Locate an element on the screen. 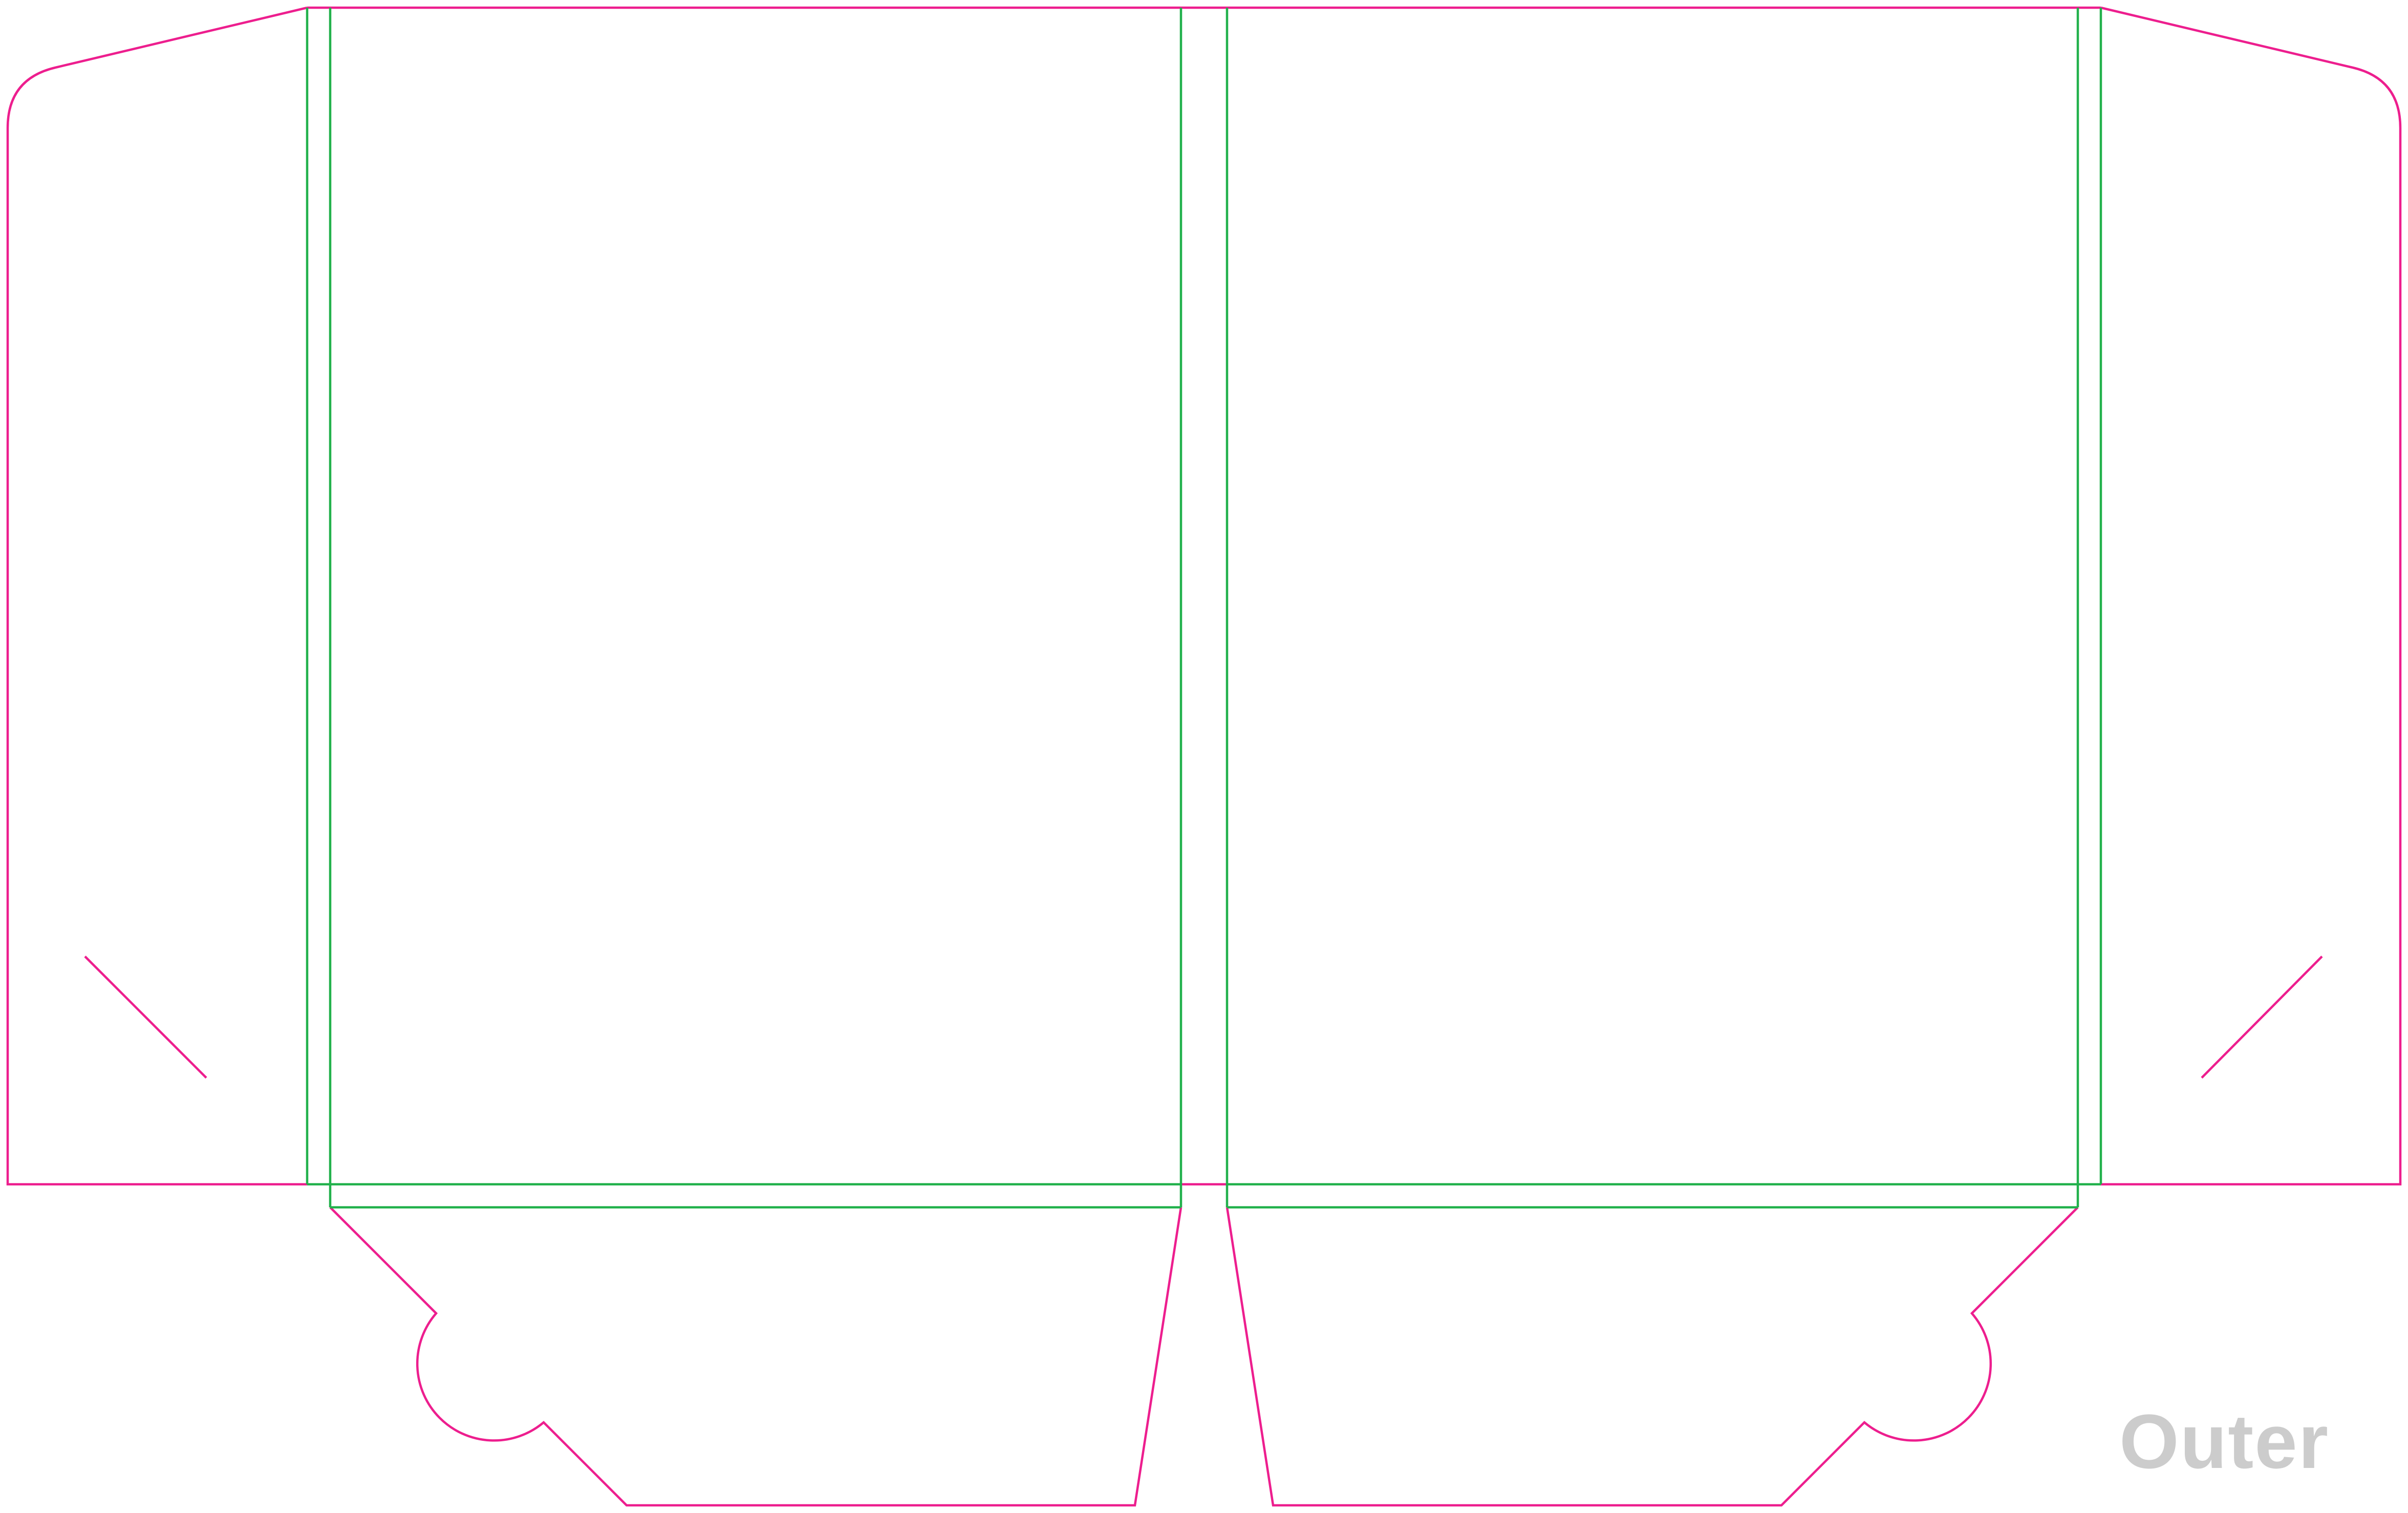 The image size is (2408, 1513). right-pocket-cut is located at coordinates (1652, 1356).